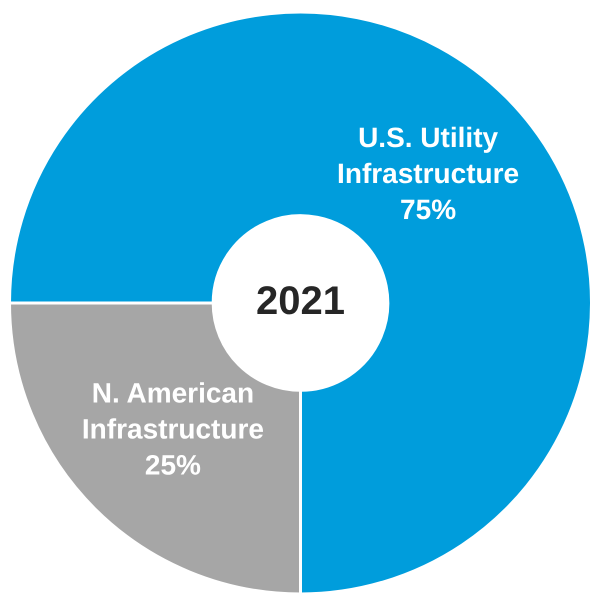 This screenshot has width=593, height=598. I want to click on slice-label: N. American Infrastructure, so click(173, 410).